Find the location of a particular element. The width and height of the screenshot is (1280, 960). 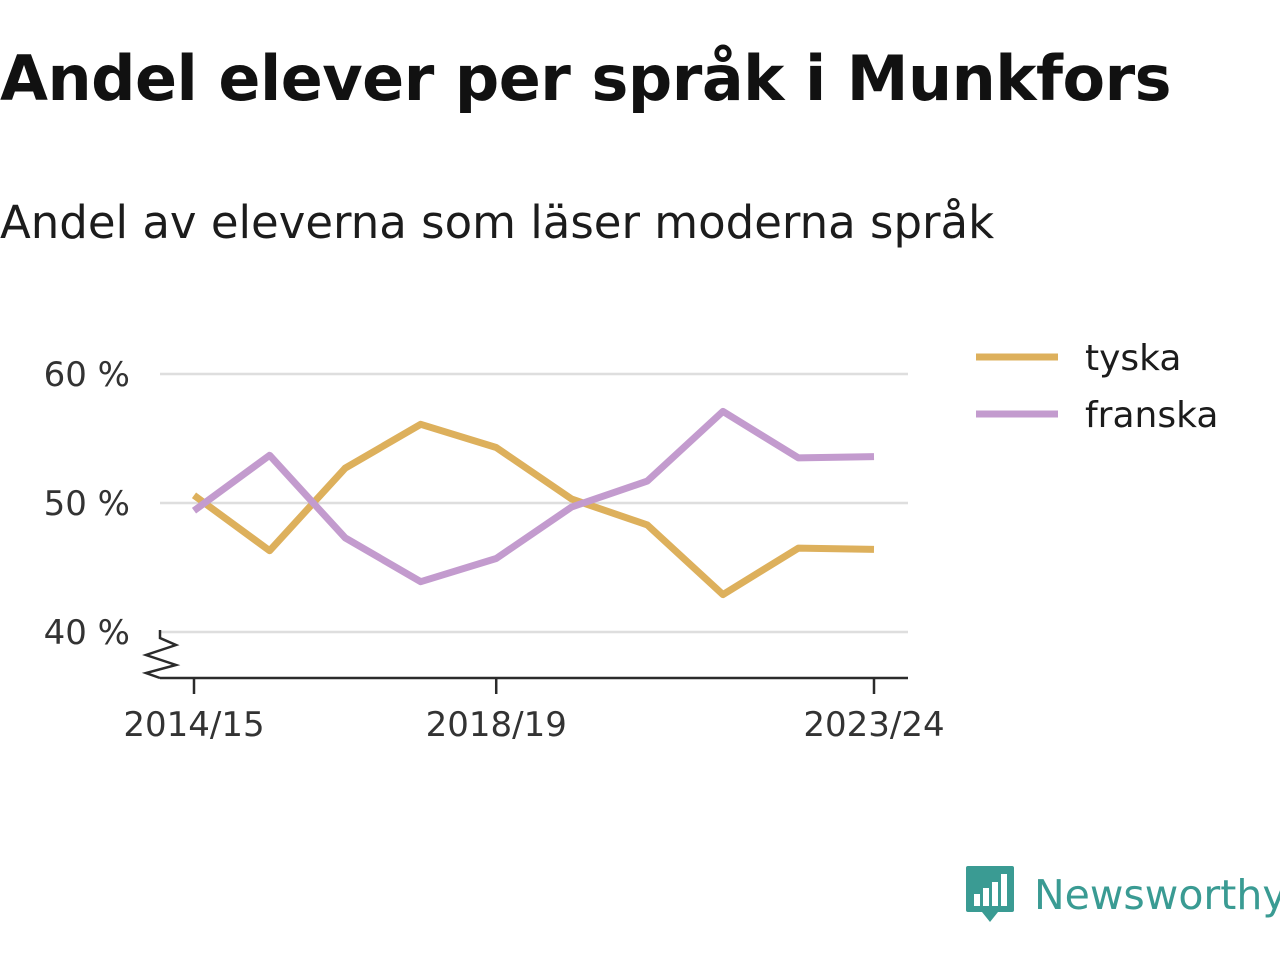

x-tick-label: 2014/15 is located at coordinates (193, 725).